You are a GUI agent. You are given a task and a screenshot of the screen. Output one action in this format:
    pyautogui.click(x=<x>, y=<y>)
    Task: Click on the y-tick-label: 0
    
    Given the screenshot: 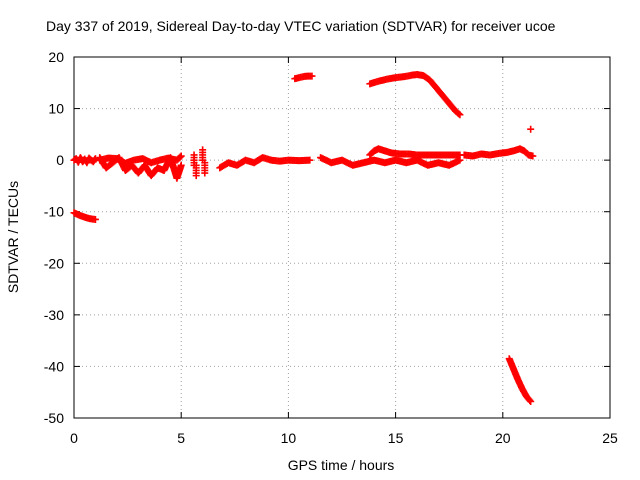 What is the action you would take?
    pyautogui.click(x=60, y=160)
    